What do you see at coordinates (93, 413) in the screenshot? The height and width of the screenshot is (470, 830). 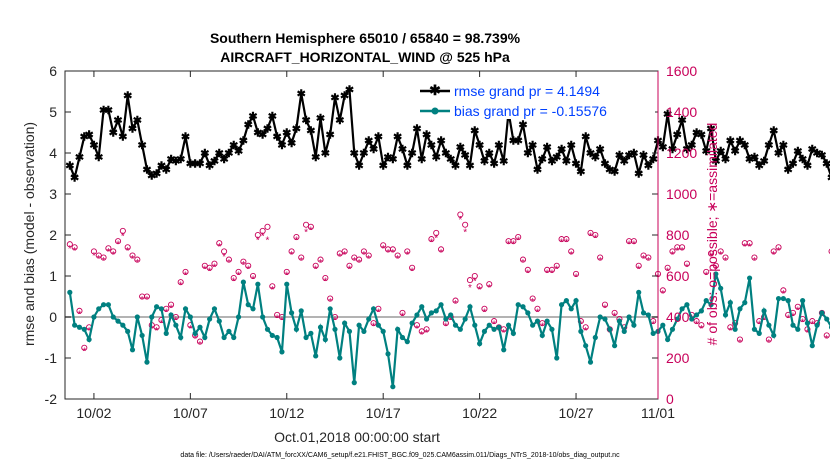 I see `x-tick-label: 10/02` at bounding box center [93, 413].